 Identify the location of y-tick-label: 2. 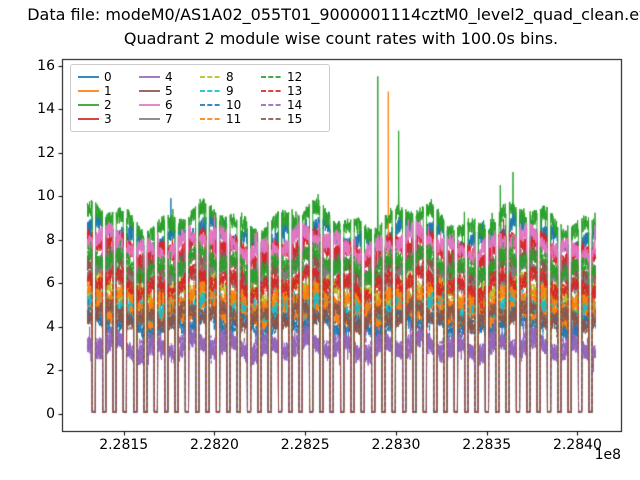
(50, 370).